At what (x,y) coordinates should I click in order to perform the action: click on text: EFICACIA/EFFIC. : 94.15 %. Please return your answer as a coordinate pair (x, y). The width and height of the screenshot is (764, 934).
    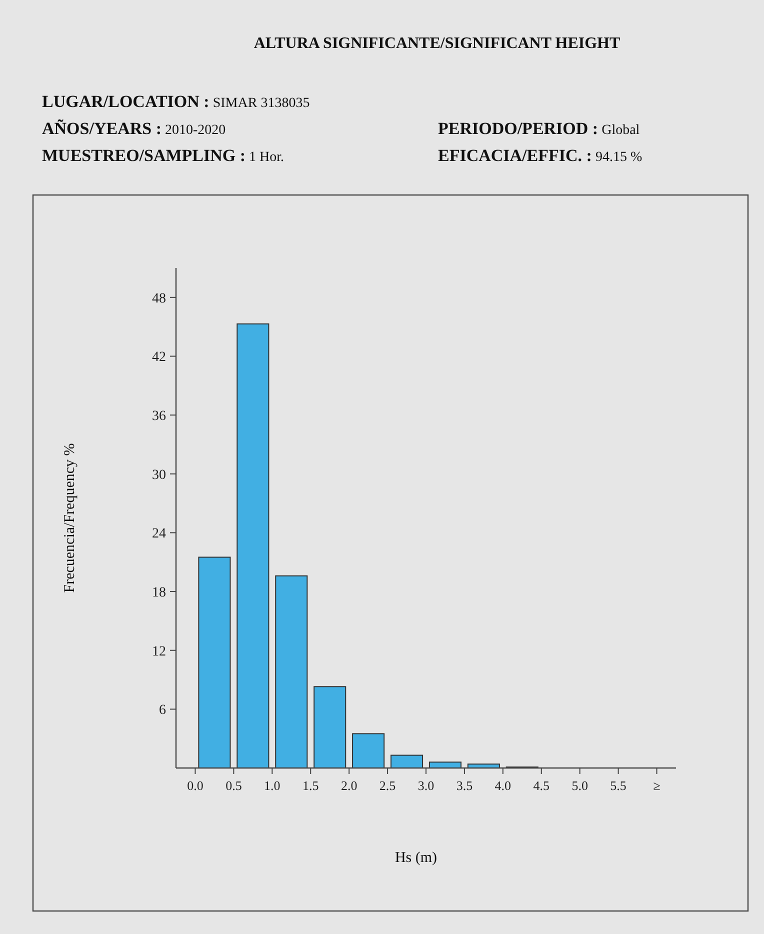
    Looking at the image, I should click on (540, 155).